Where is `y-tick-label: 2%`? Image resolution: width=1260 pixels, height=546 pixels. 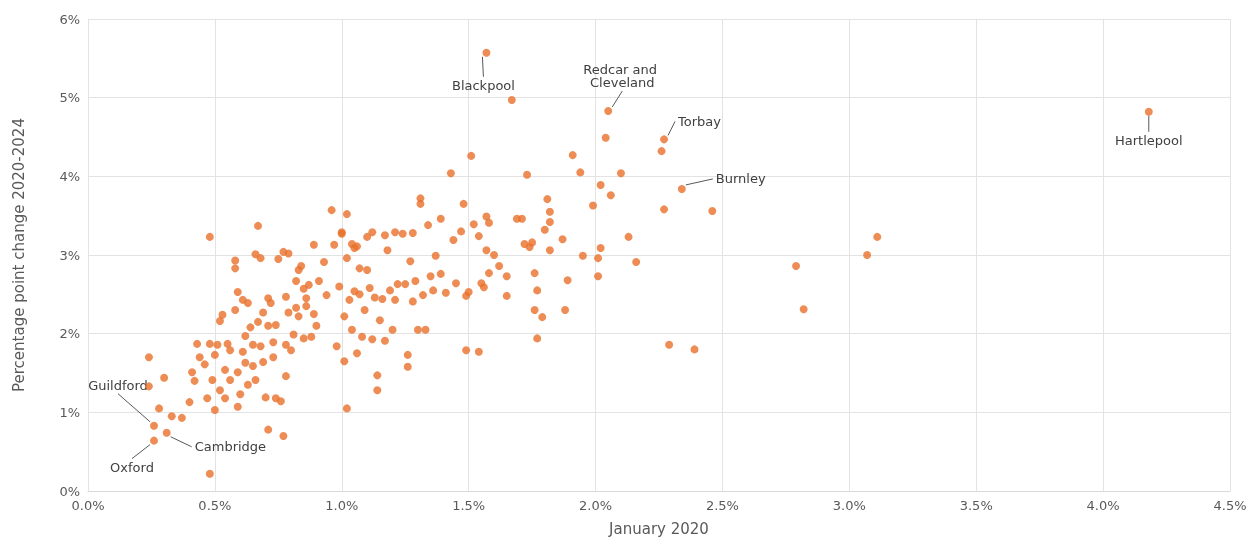 y-tick-label: 2% is located at coordinates (69, 334).